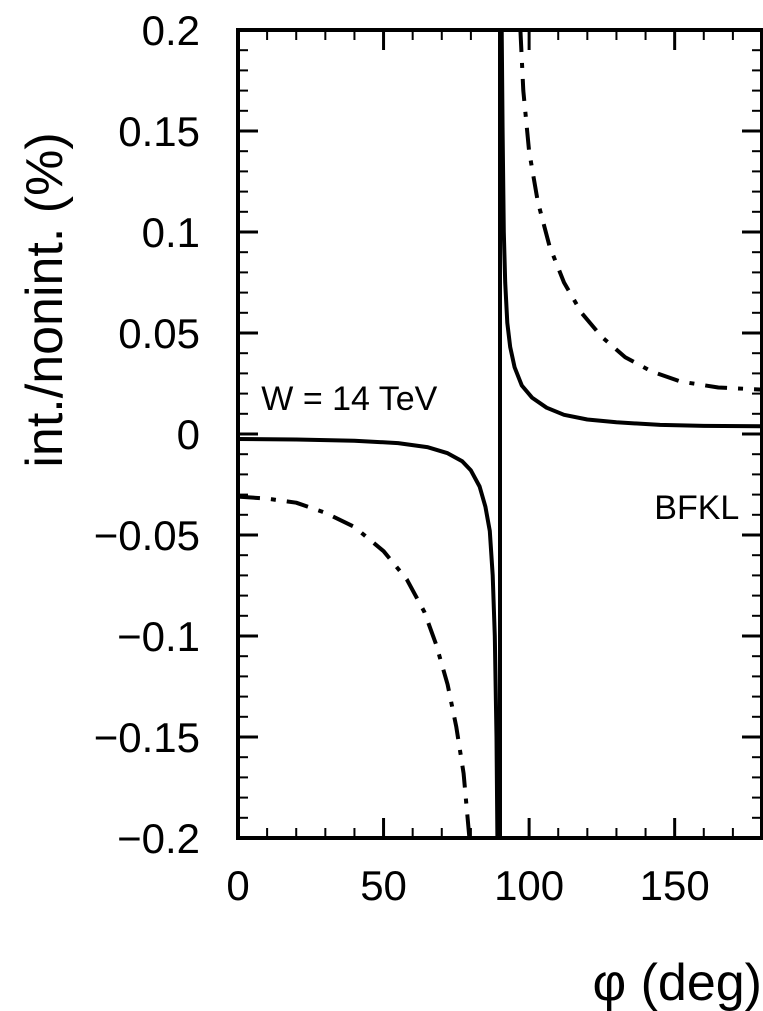 The image size is (763, 1011). Describe the element at coordinates (500, 453) in the screenshot. I see `annotations: W = 14 TeV BFKL` at that location.